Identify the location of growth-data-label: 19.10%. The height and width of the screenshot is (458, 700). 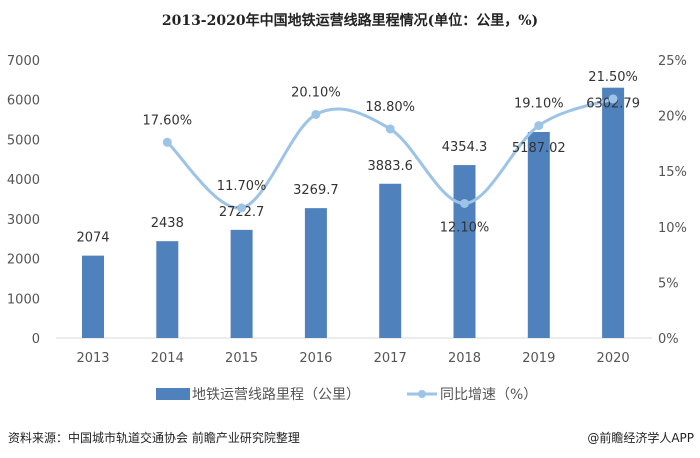
(539, 104).